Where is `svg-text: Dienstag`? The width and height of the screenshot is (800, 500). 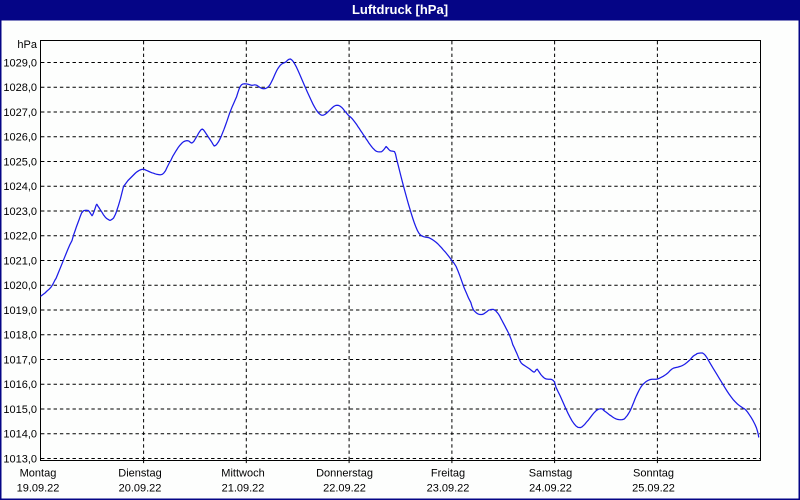
svg-text: Dienstag is located at coordinates (139, 474).